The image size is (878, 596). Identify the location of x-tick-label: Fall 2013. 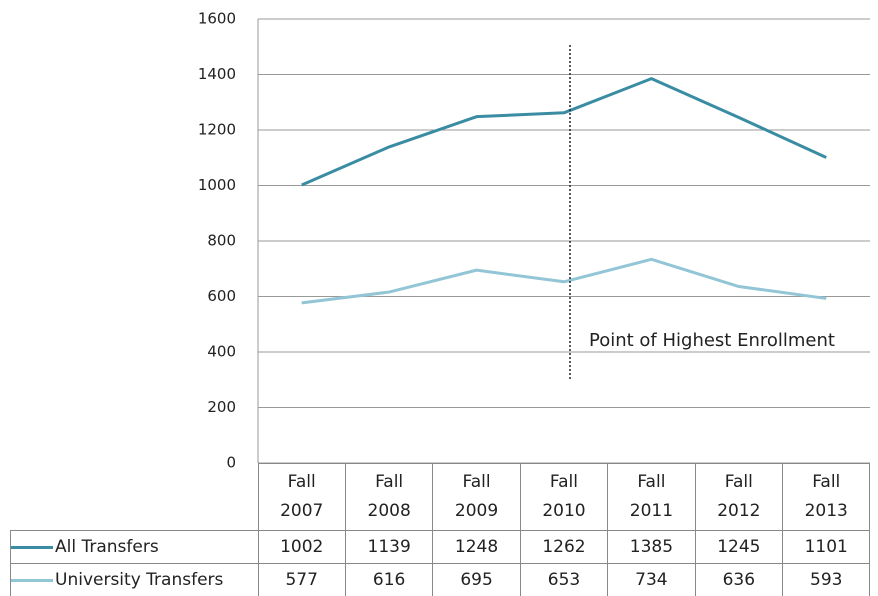
(826, 496).